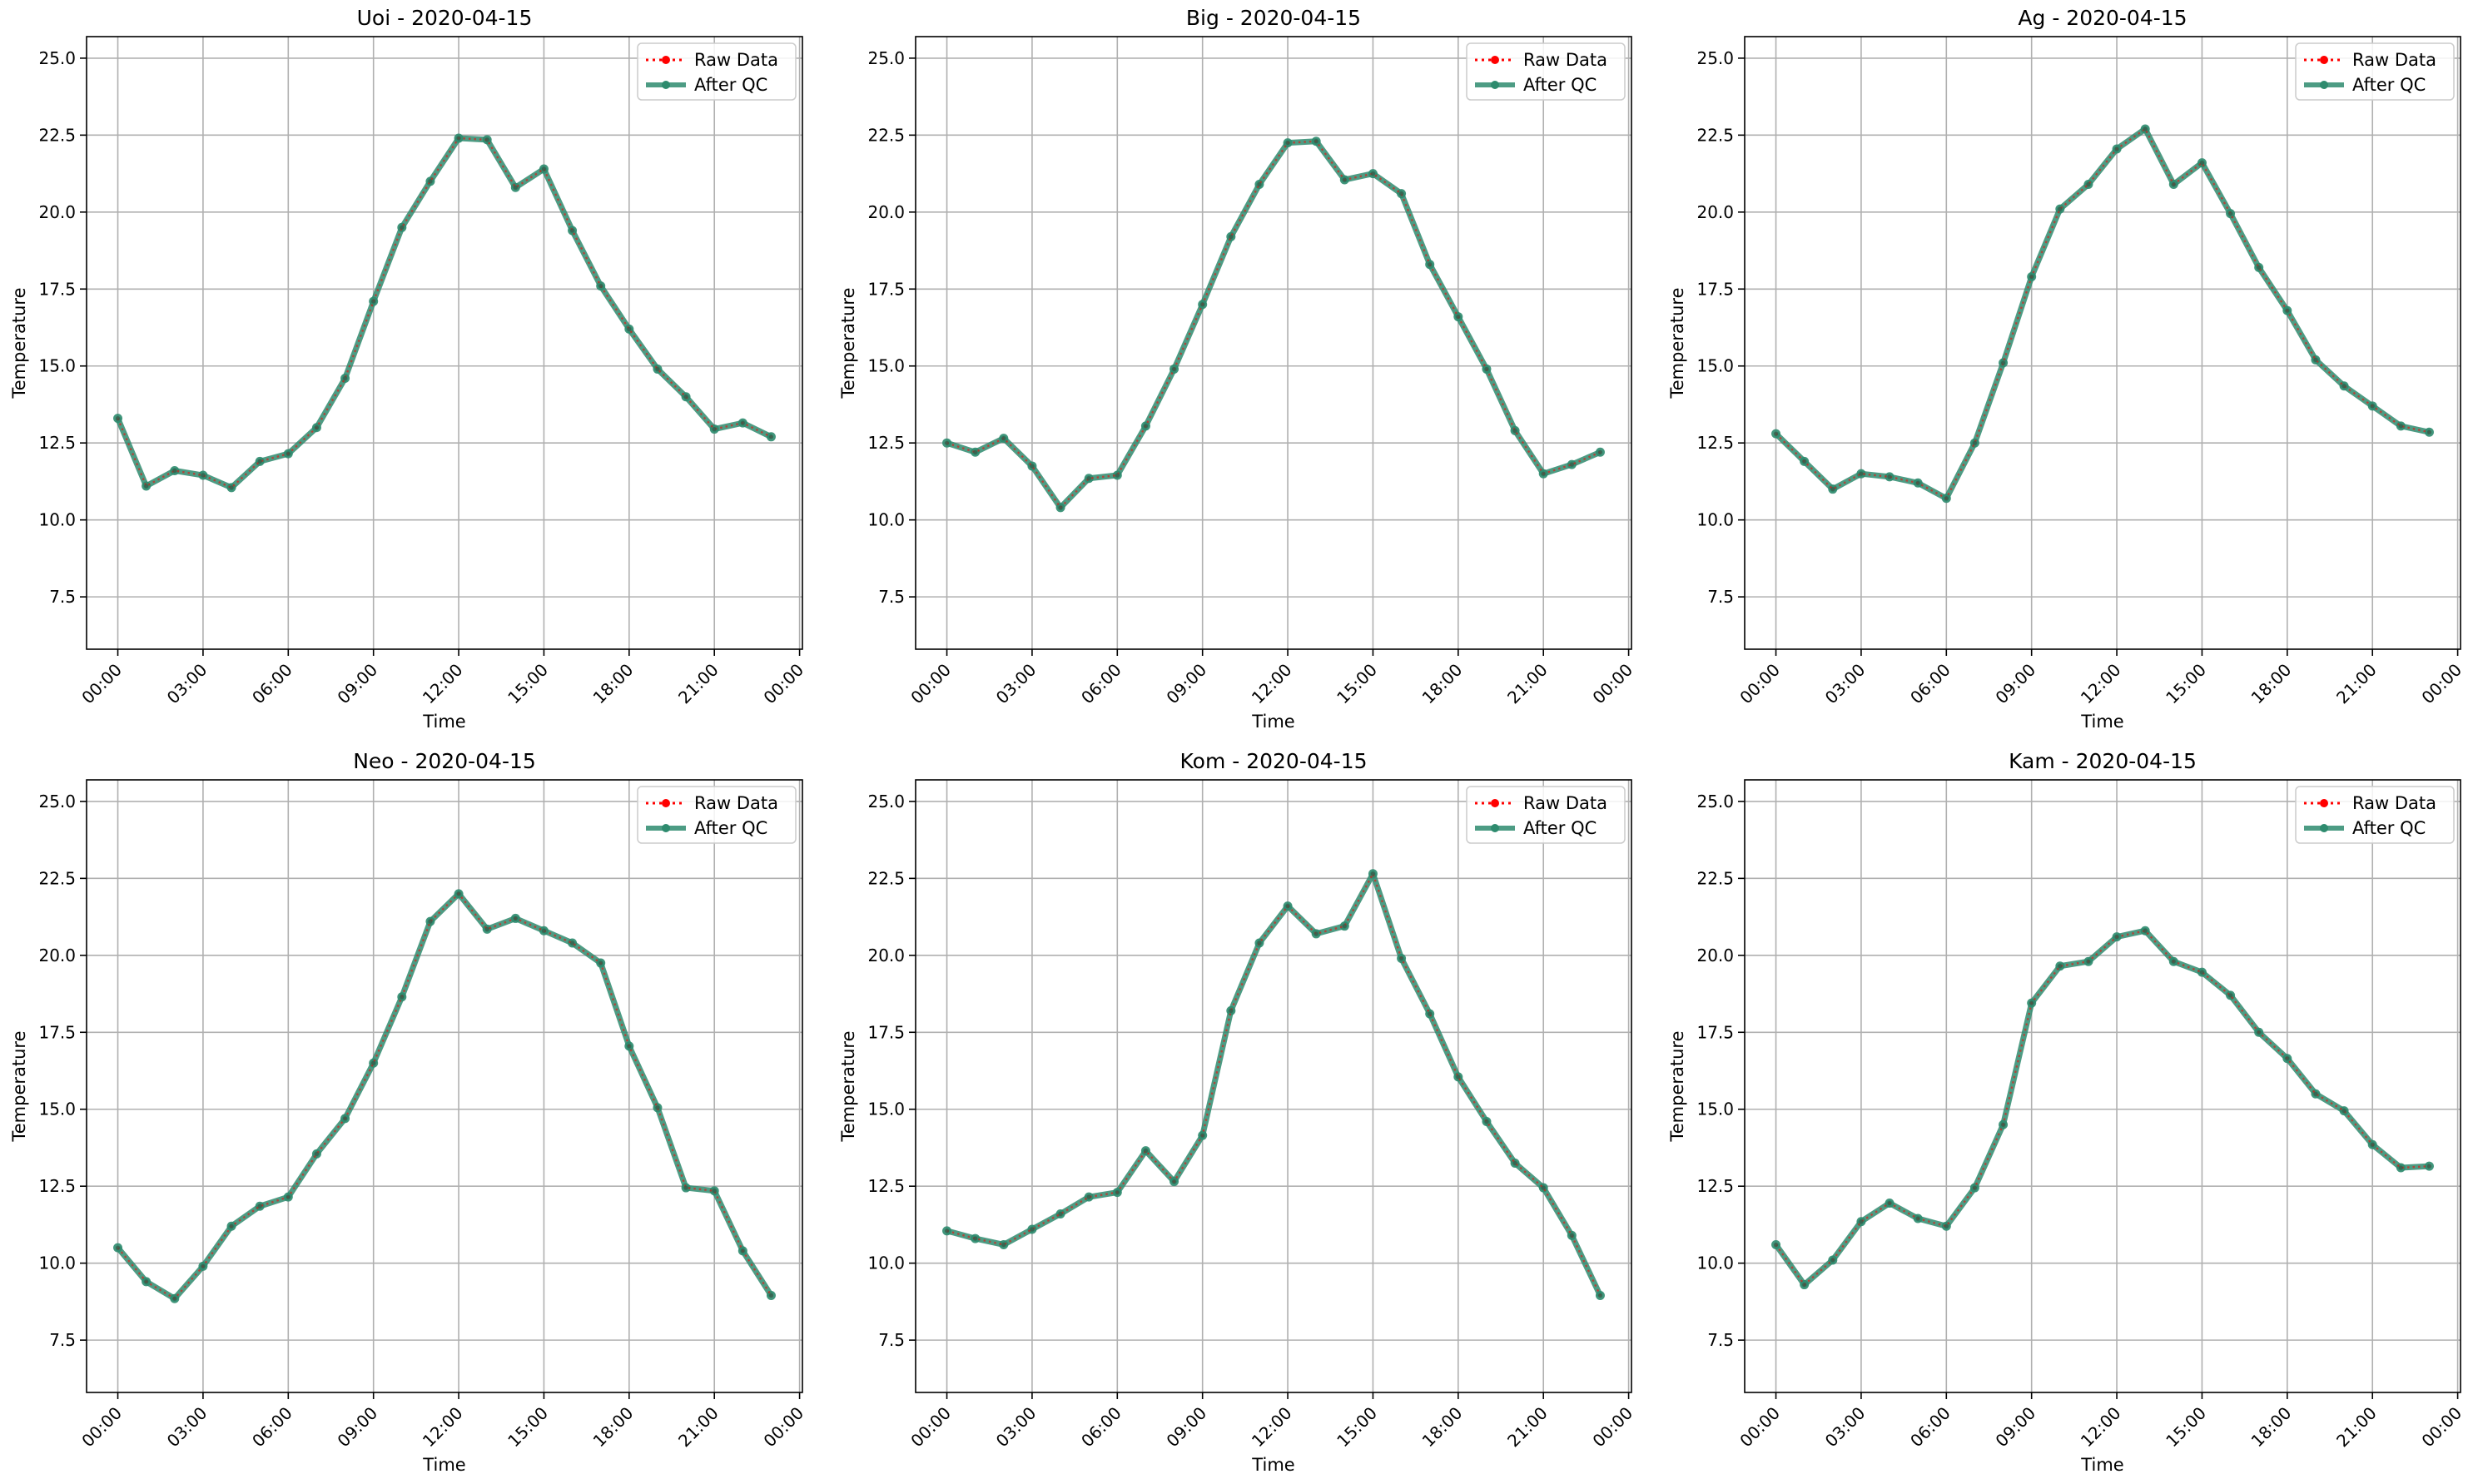  What do you see at coordinates (57, 1032) in the screenshot?
I see `y-tick-label: 17.5` at bounding box center [57, 1032].